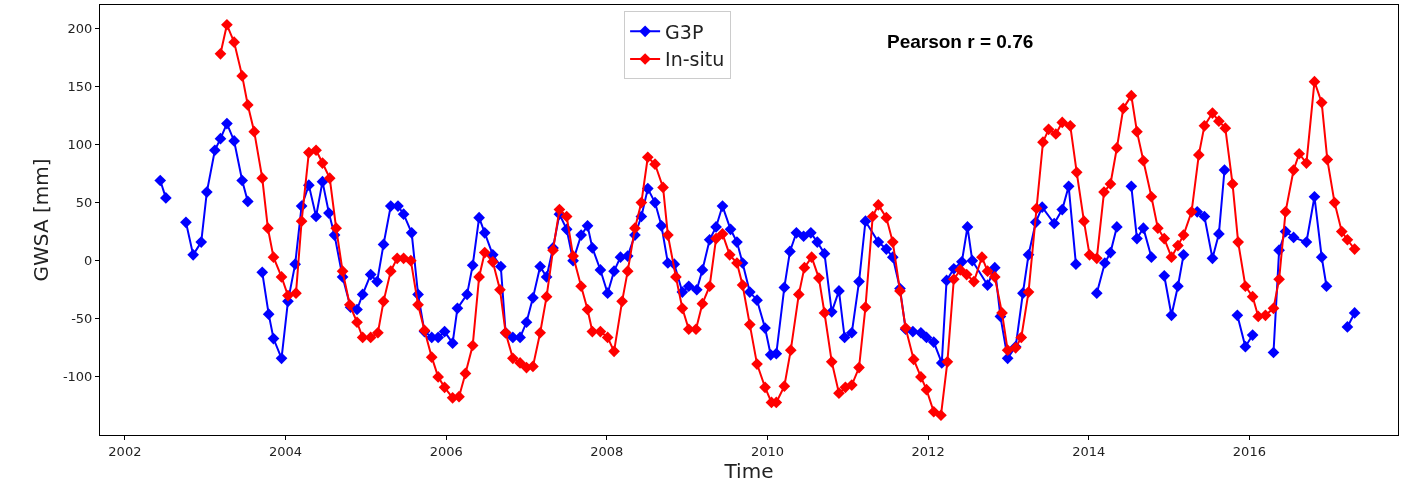  Describe the element at coordinates (695, 59) in the screenshot. I see `legend-label: In-situ` at that location.